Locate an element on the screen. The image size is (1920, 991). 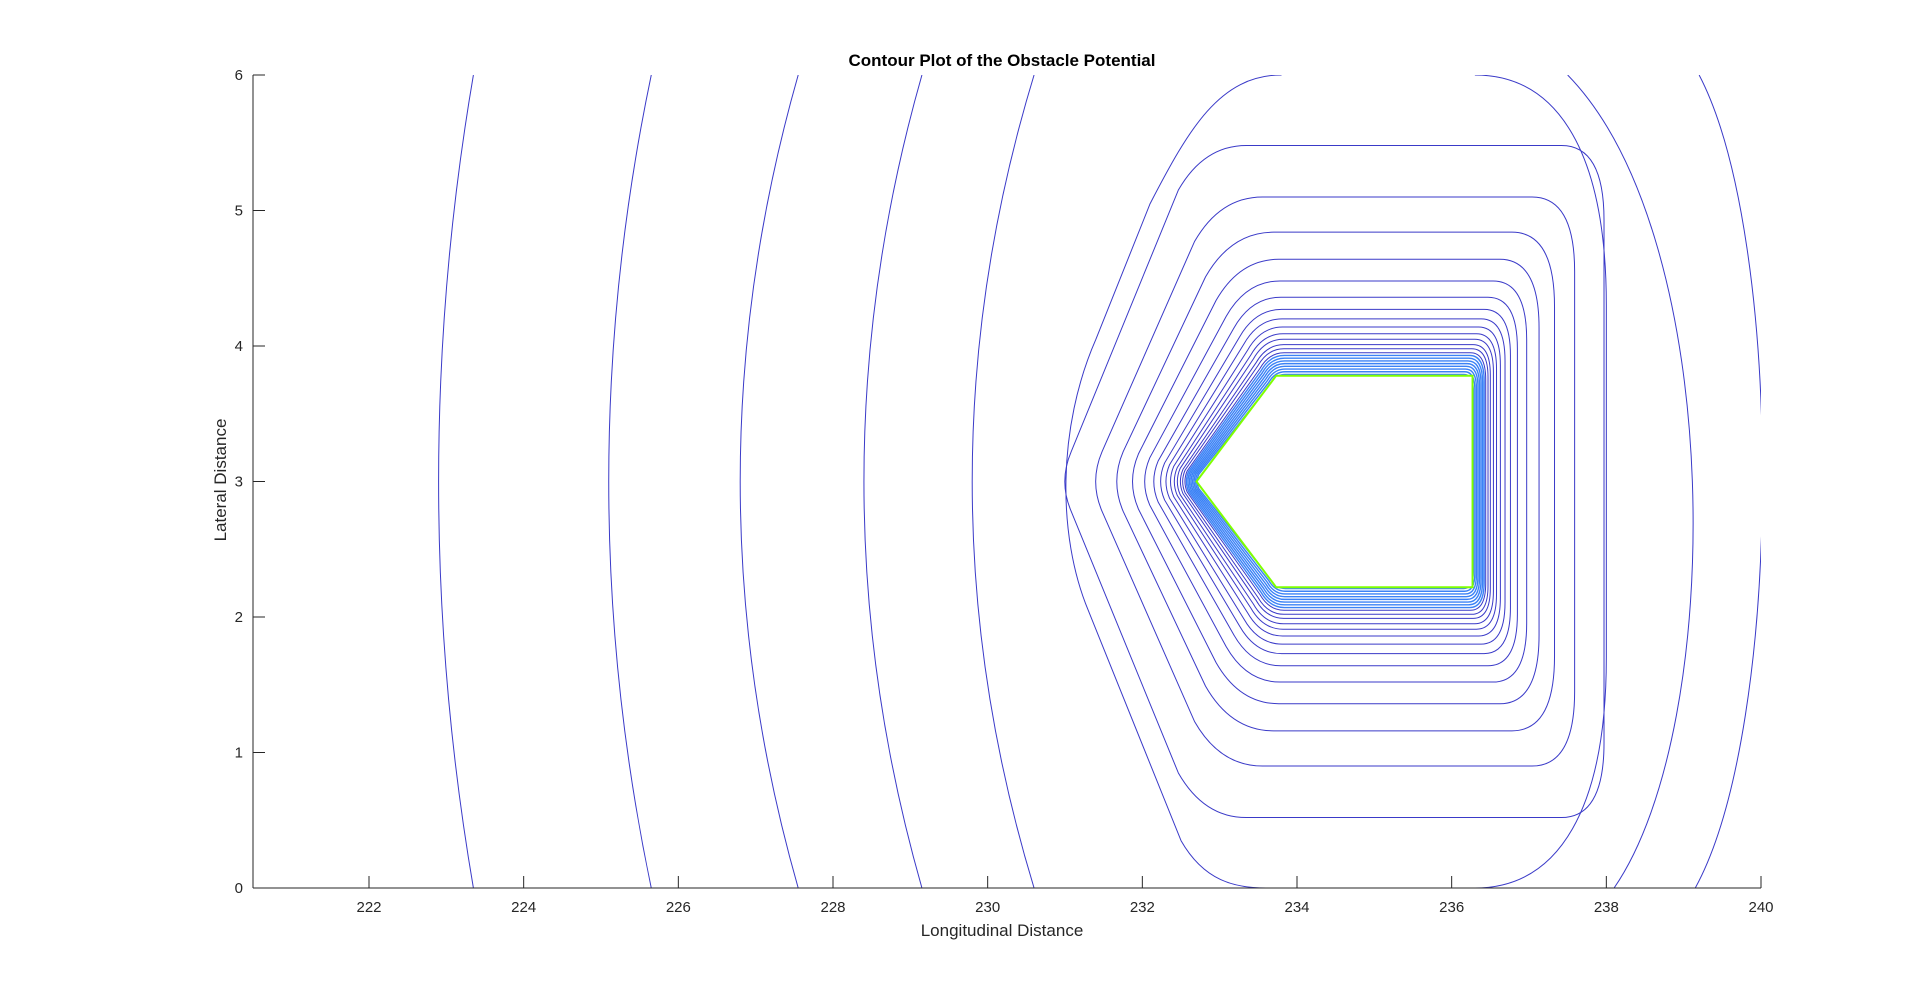
chart-title: Contour Plot of the Obstacle Potential is located at coordinates (1002, 60).